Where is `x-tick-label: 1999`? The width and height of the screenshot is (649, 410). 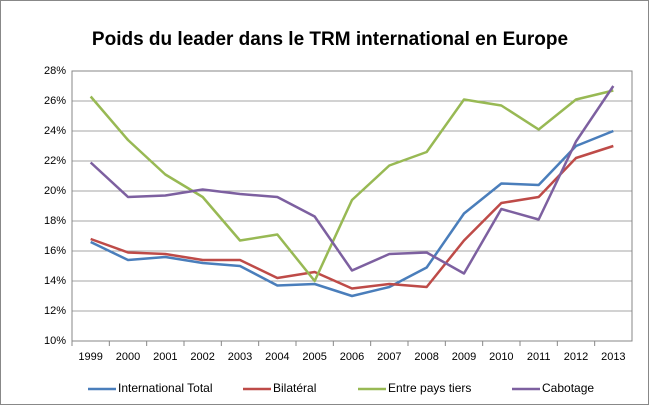 x-tick-label: 1999 is located at coordinates (90, 357).